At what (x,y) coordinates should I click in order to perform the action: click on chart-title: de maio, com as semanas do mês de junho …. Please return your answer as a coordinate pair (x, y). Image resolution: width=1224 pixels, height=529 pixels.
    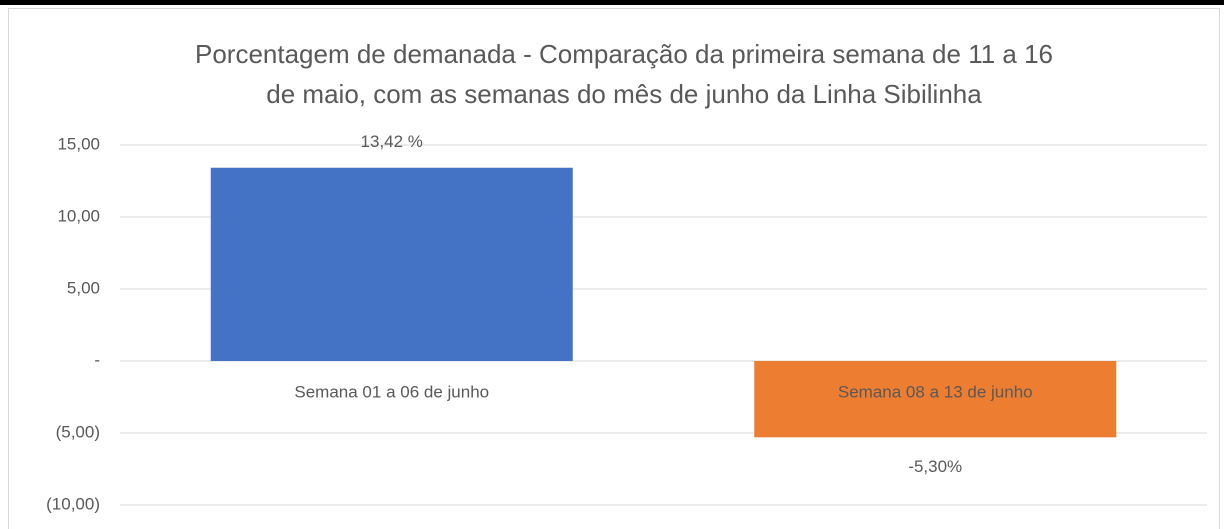
    Looking at the image, I should click on (624, 94).